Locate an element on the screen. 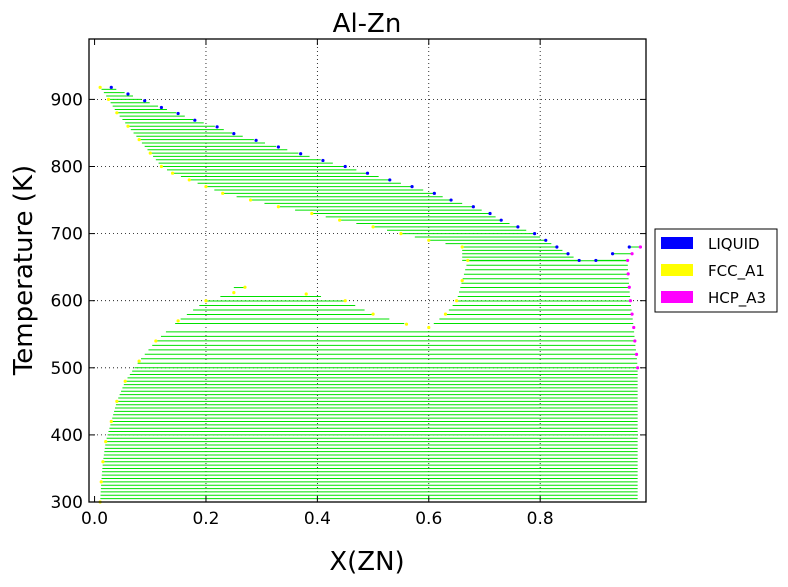 This screenshot has height=587, width=788. y-tick-label: 500 is located at coordinates (67, 369).